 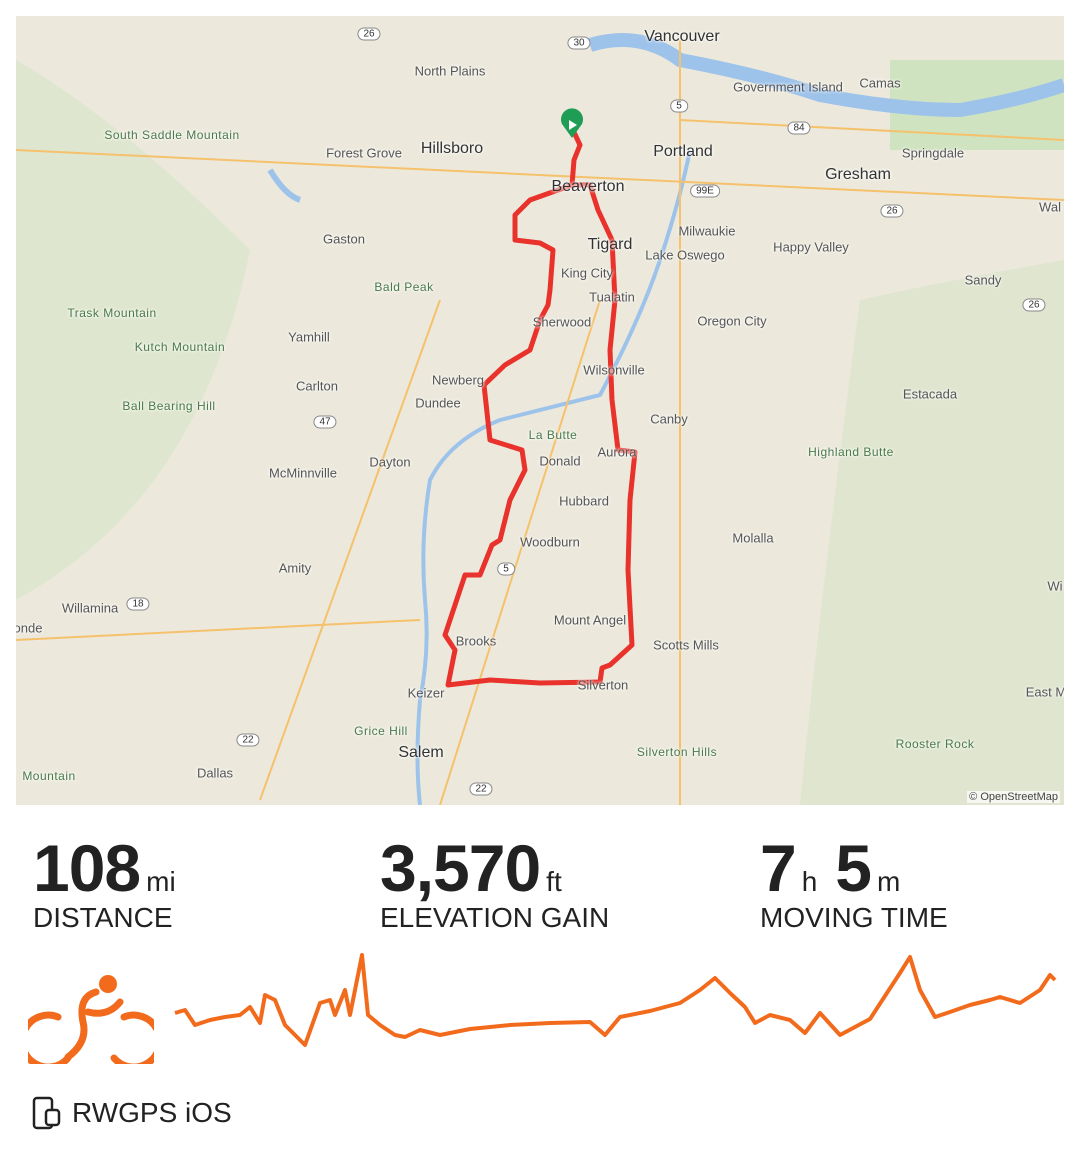 I want to click on map-place-label: Molalla, so click(x=753, y=538).